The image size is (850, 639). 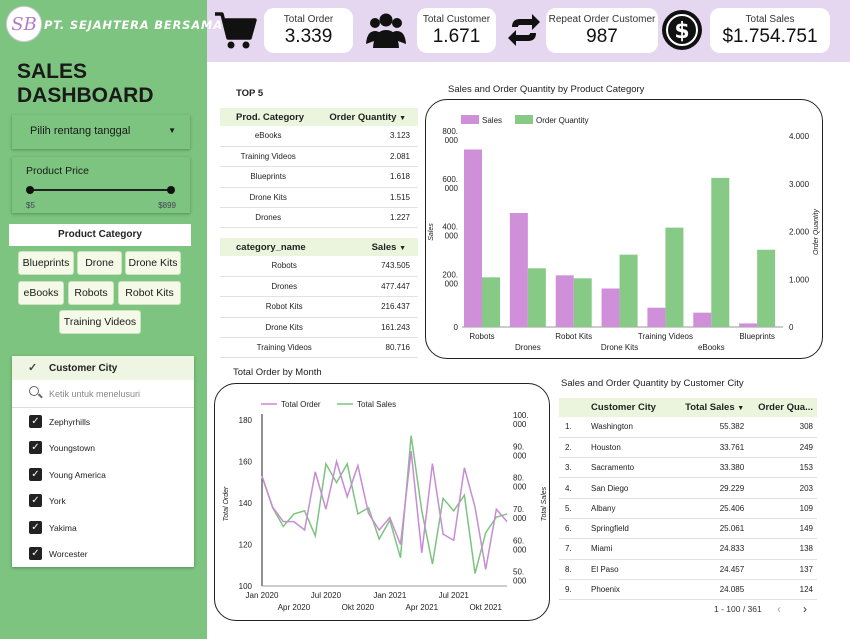 I want to click on y2-tick-label: 0, so click(x=791, y=327).